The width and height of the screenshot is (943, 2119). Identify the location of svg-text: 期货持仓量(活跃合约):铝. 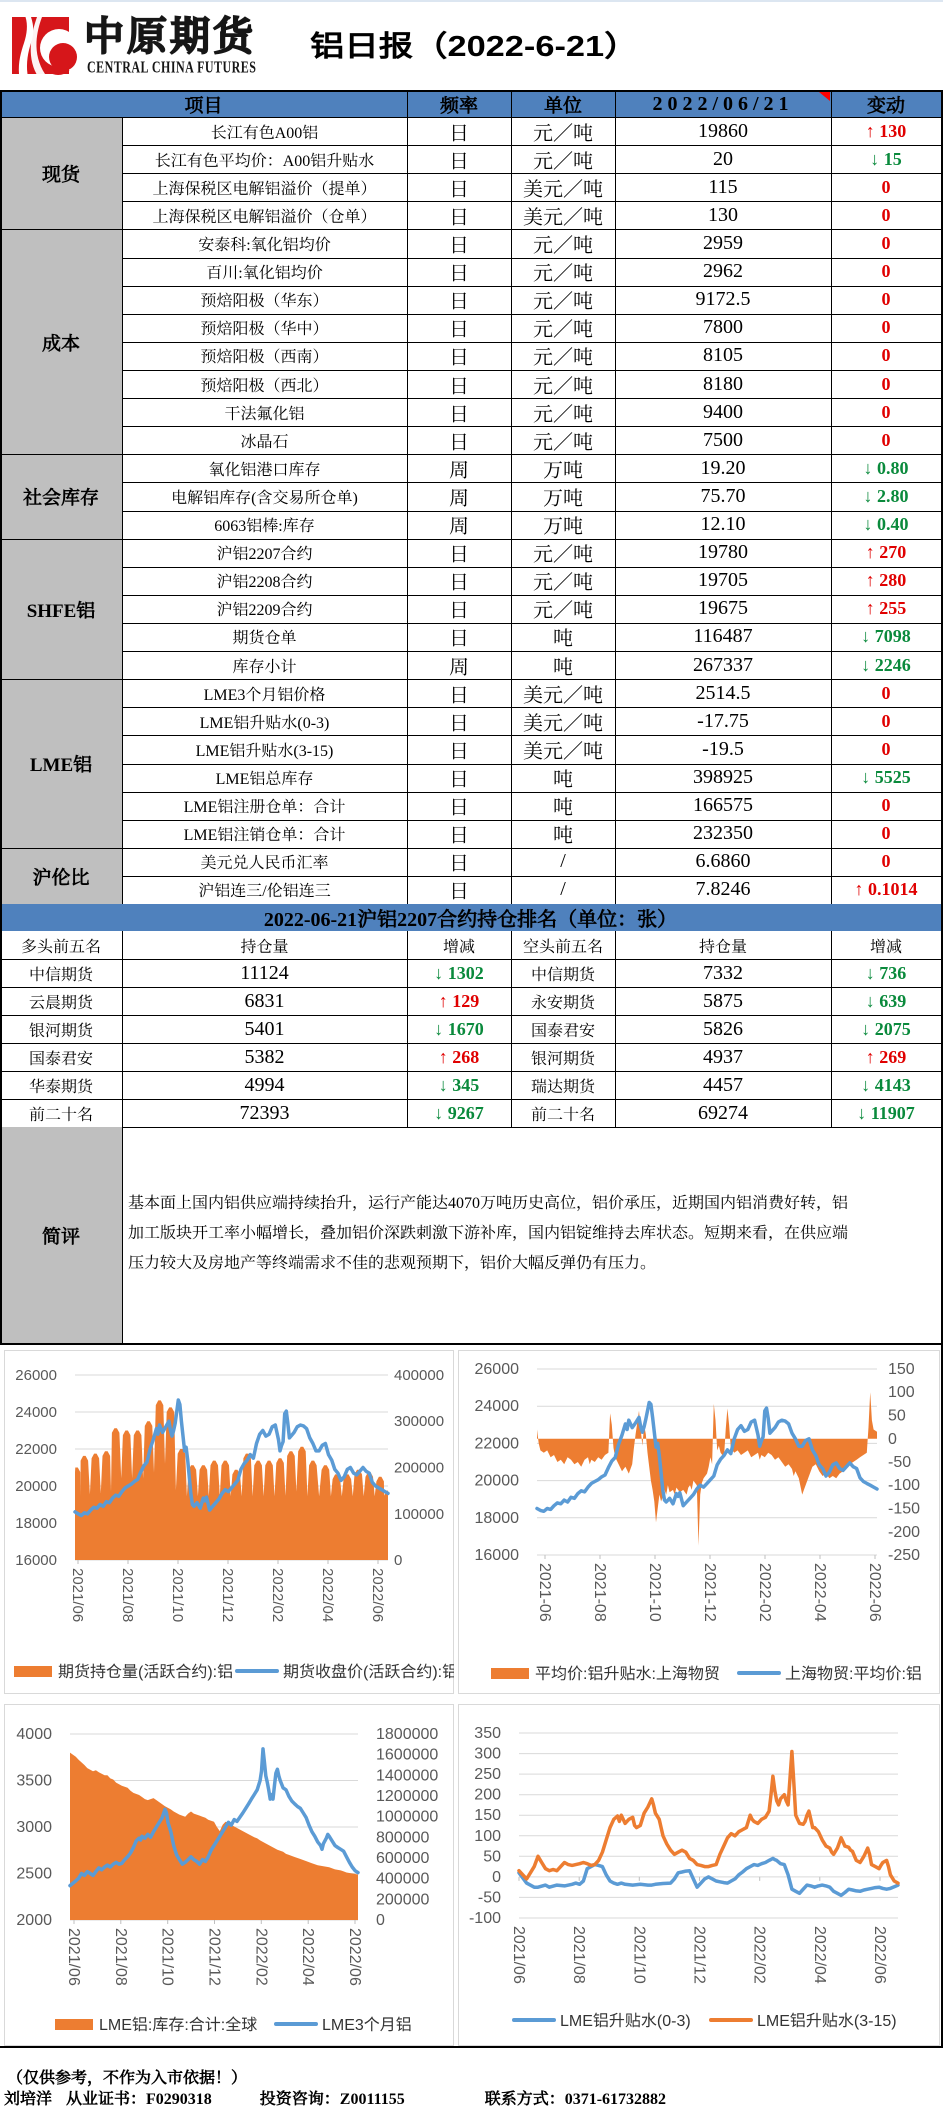
(145, 1672).